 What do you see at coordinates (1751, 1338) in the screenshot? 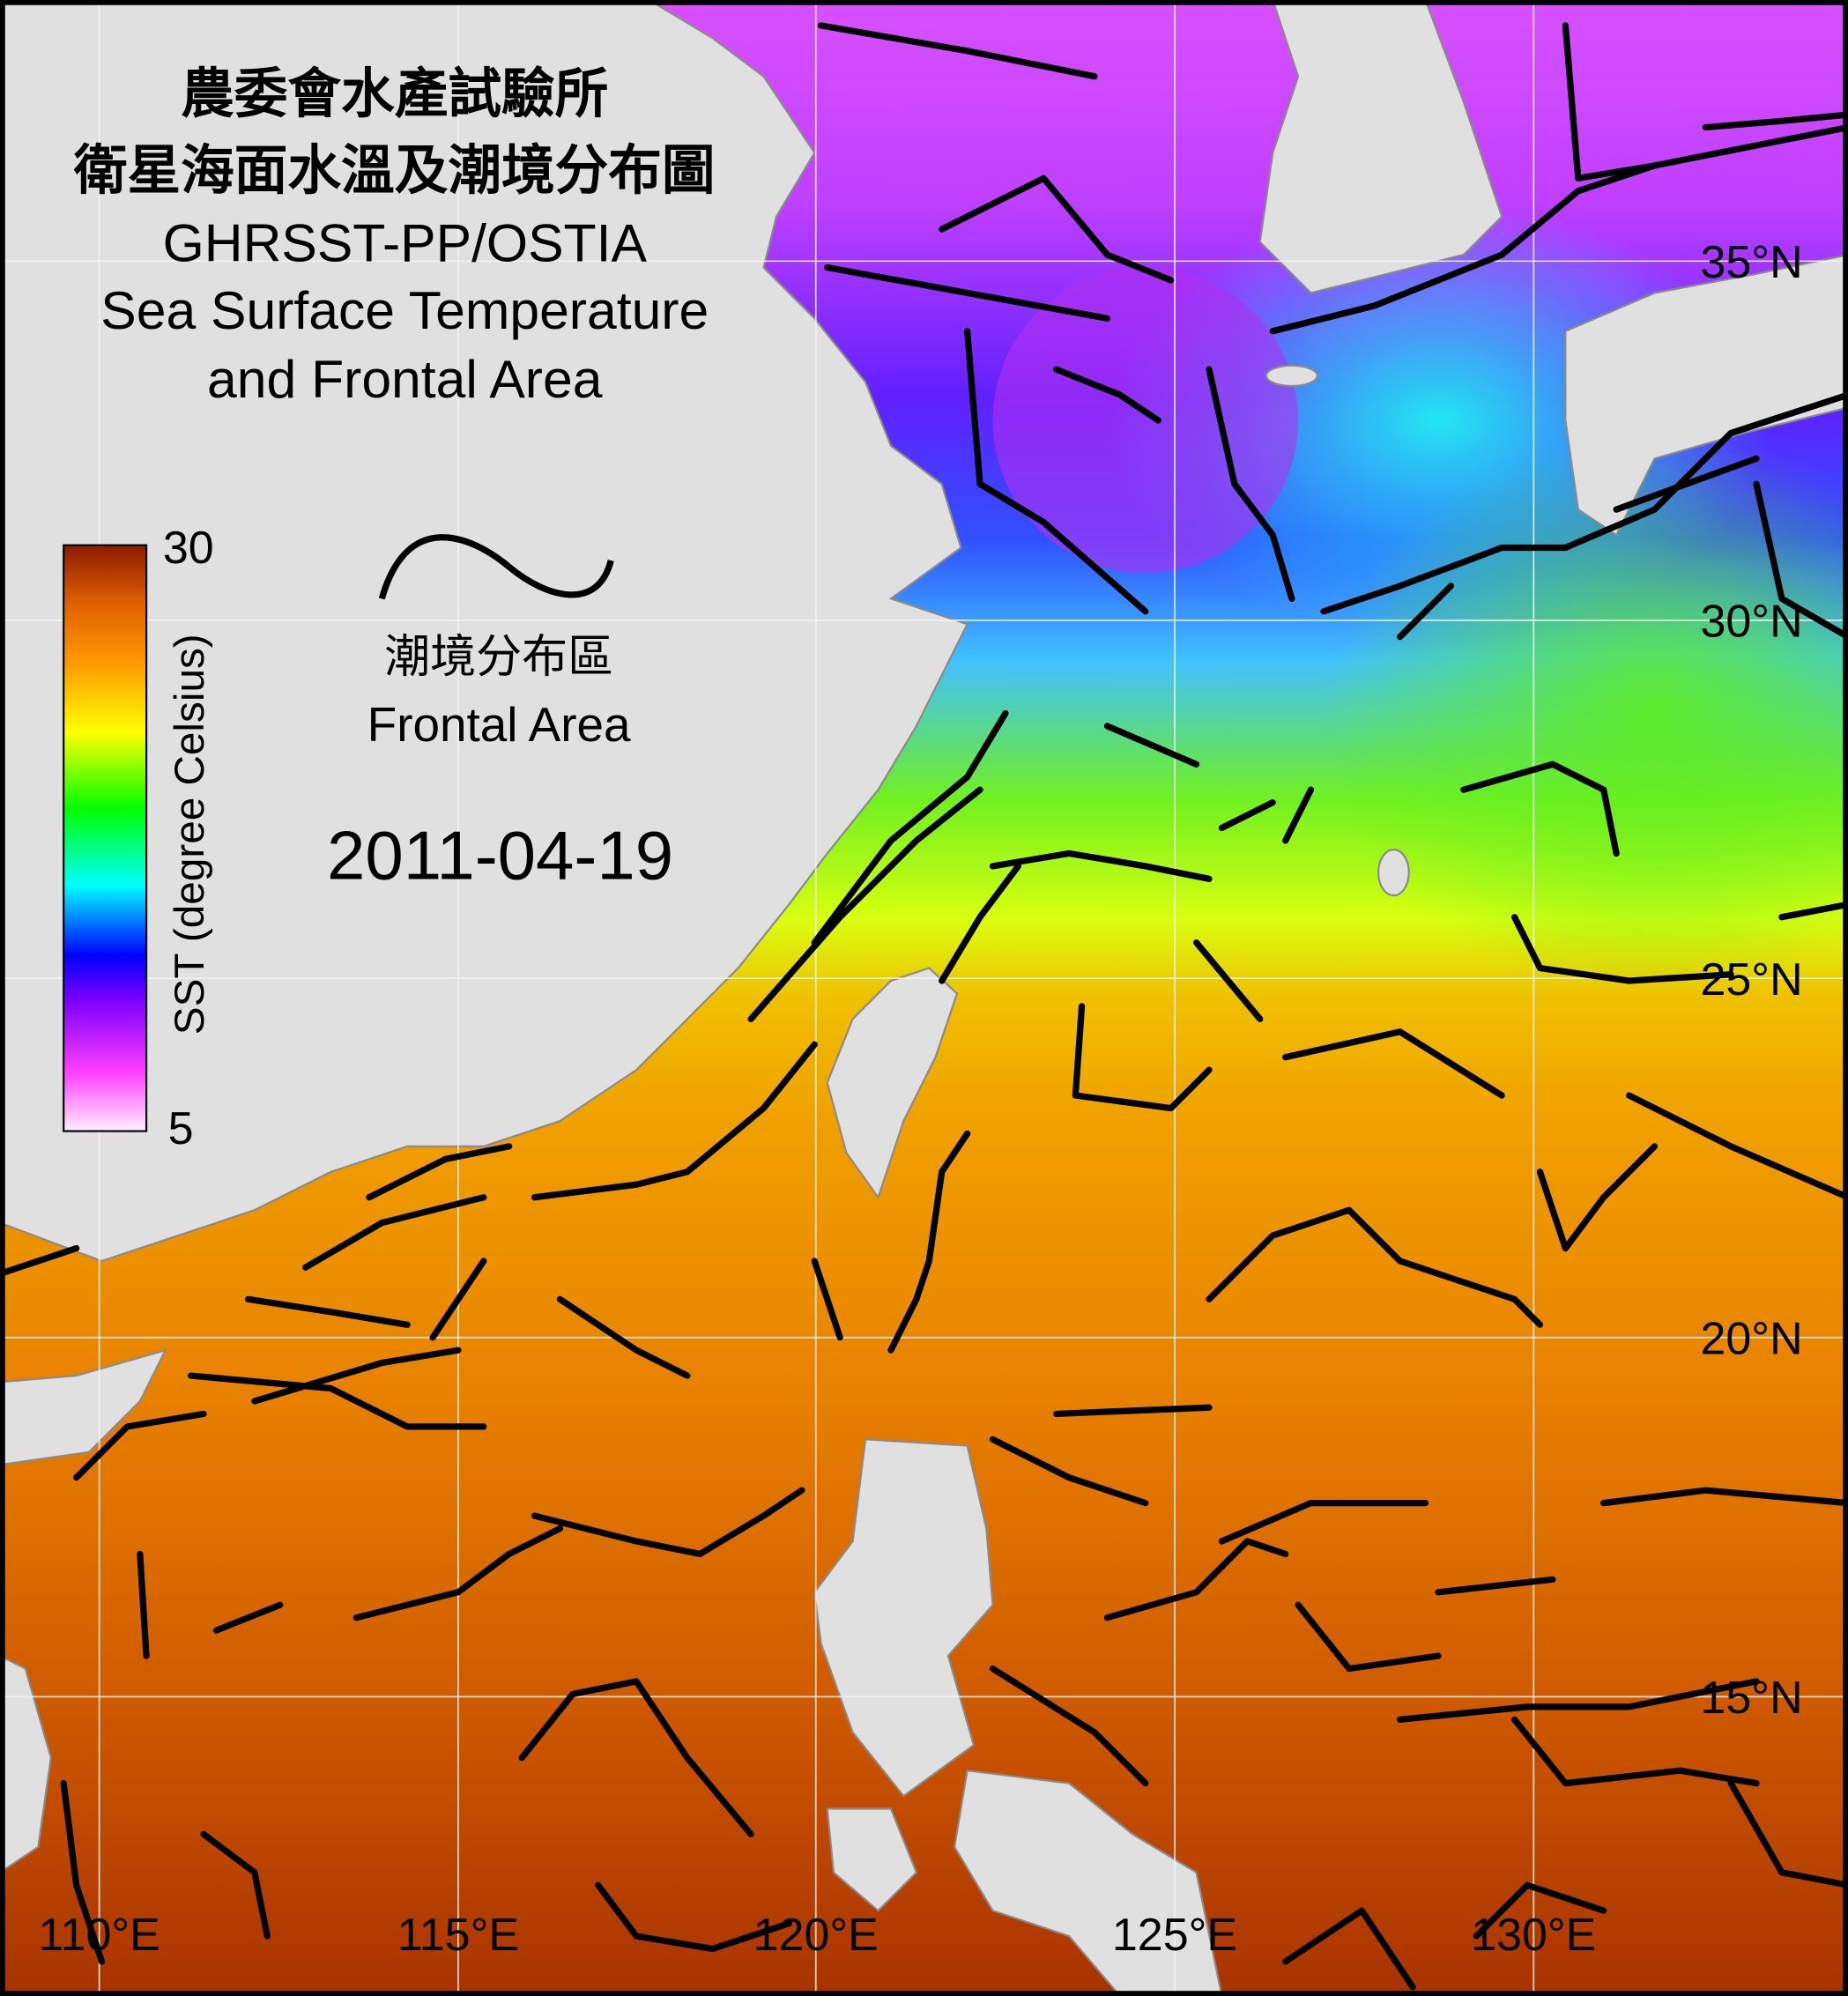
I see `lat-label: 20°N` at bounding box center [1751, 1338].